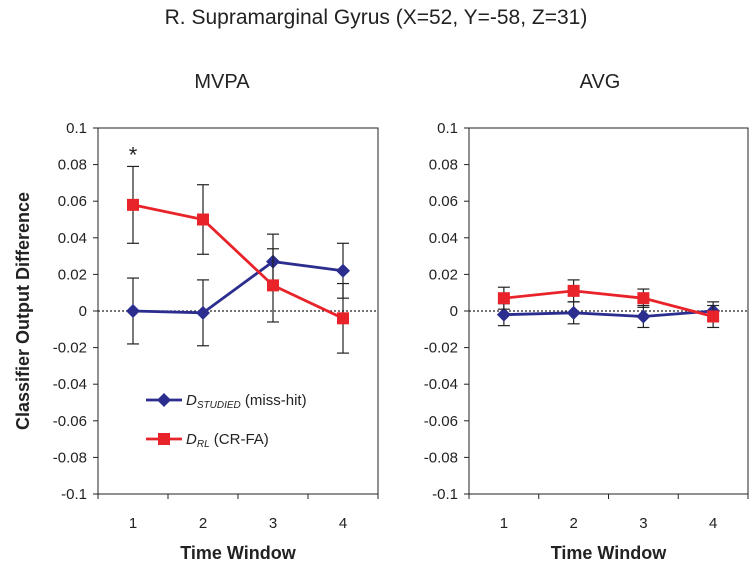  I want to click on legend-subscript: RL, so click(203, 444).